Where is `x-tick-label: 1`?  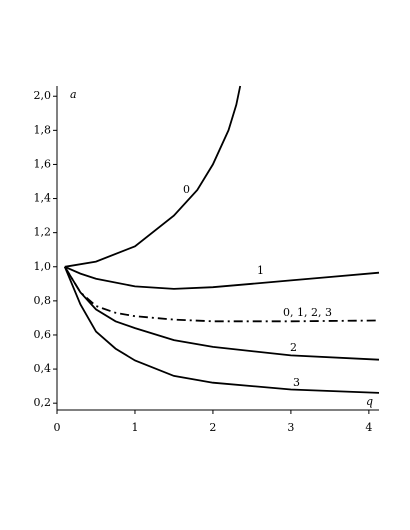
x-tick-label: 1 is located at coordinates (134, 427).